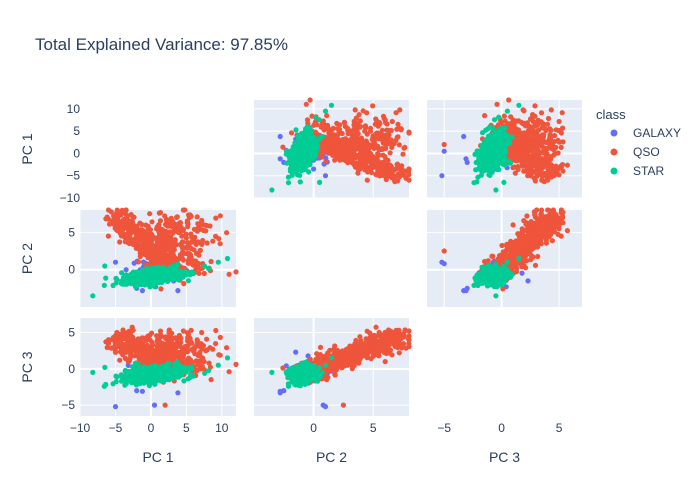  What do you see at coordinates (504, 148) in the screenshot?
I see `panel-pc1-vs-pc3` at bounding box center [504, 148].